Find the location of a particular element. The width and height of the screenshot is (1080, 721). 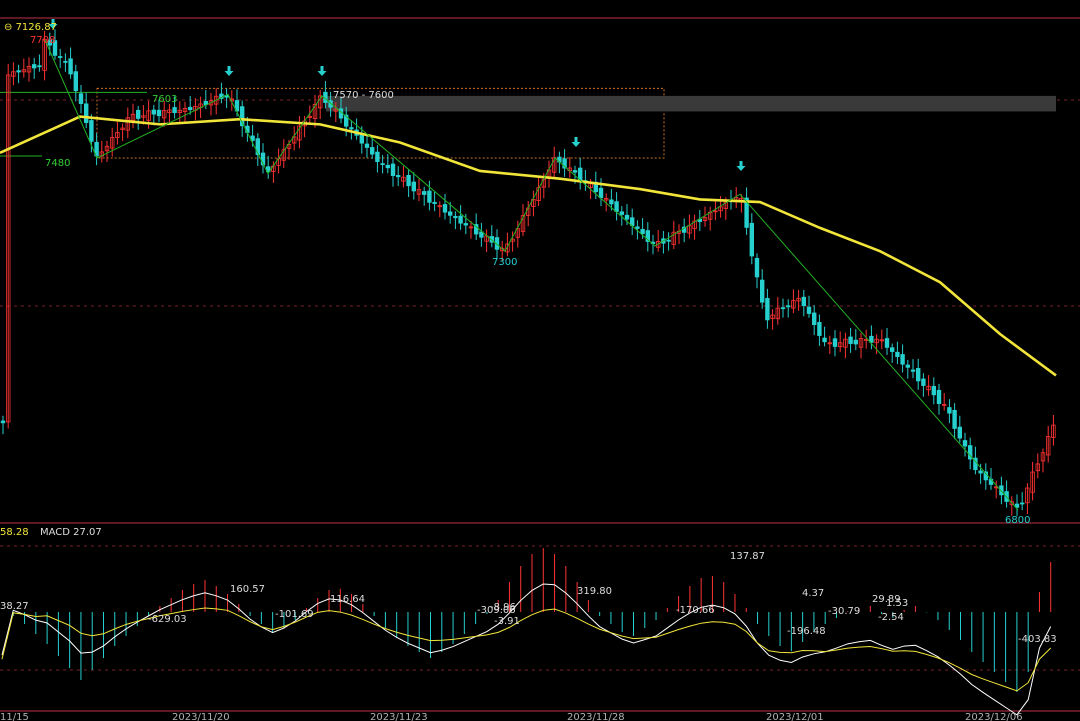

macd-label: -629.03 is located at coordinates (167, 619).